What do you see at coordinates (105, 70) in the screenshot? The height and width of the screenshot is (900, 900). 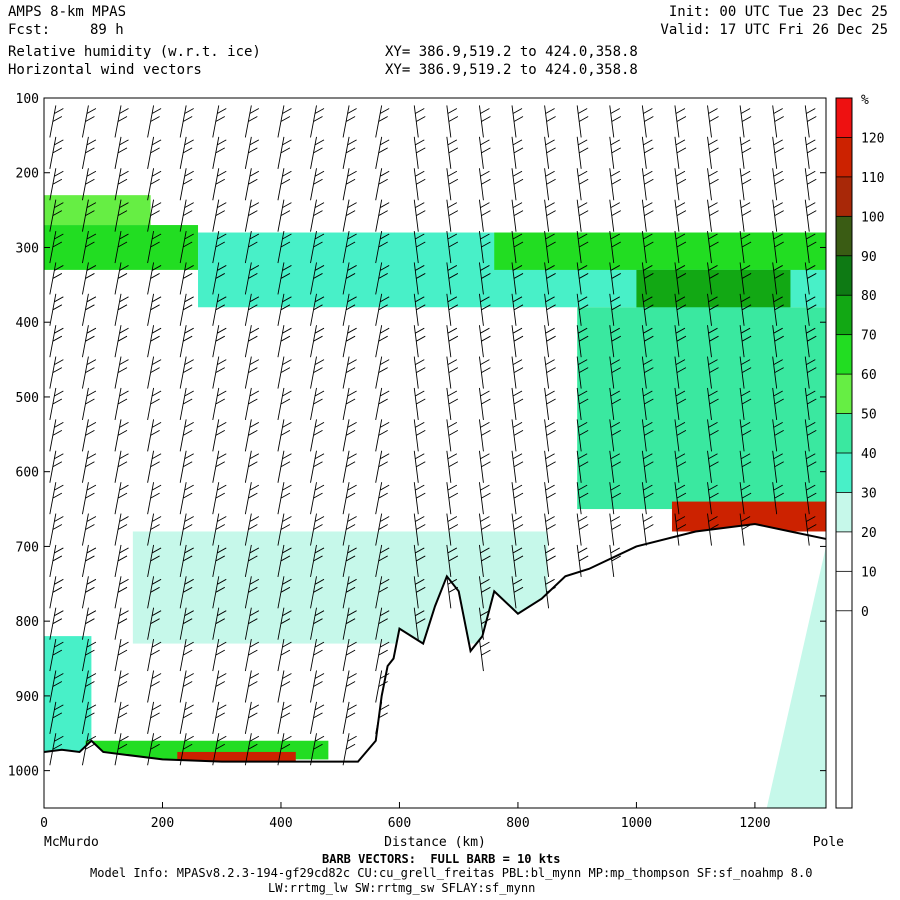 I see `field-title-wind: Horizontal wind vectors` at bounding box center [105, 70].